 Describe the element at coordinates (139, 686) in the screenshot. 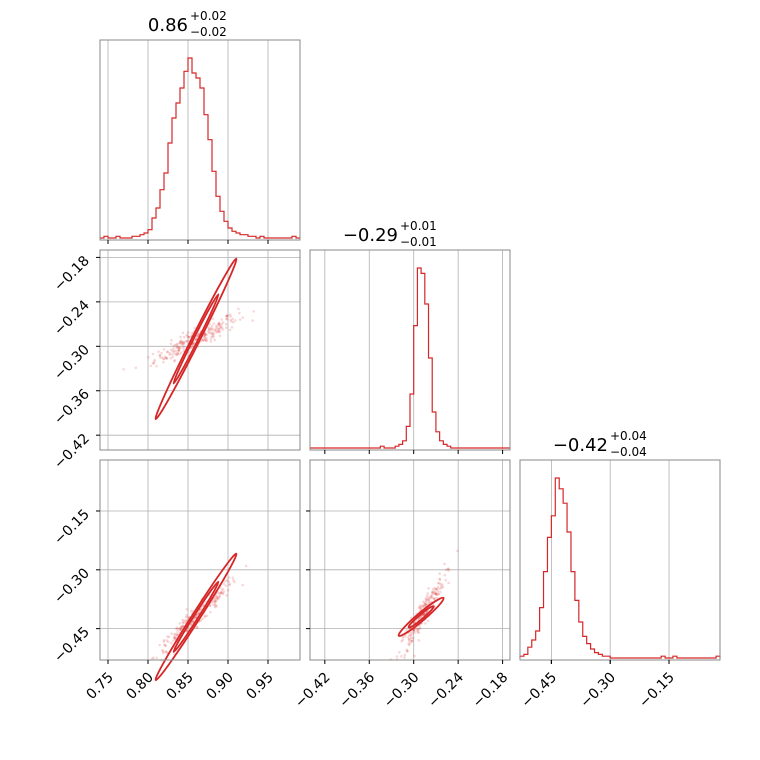

I see `tick-label-x-0-1: 0.80` at that location.